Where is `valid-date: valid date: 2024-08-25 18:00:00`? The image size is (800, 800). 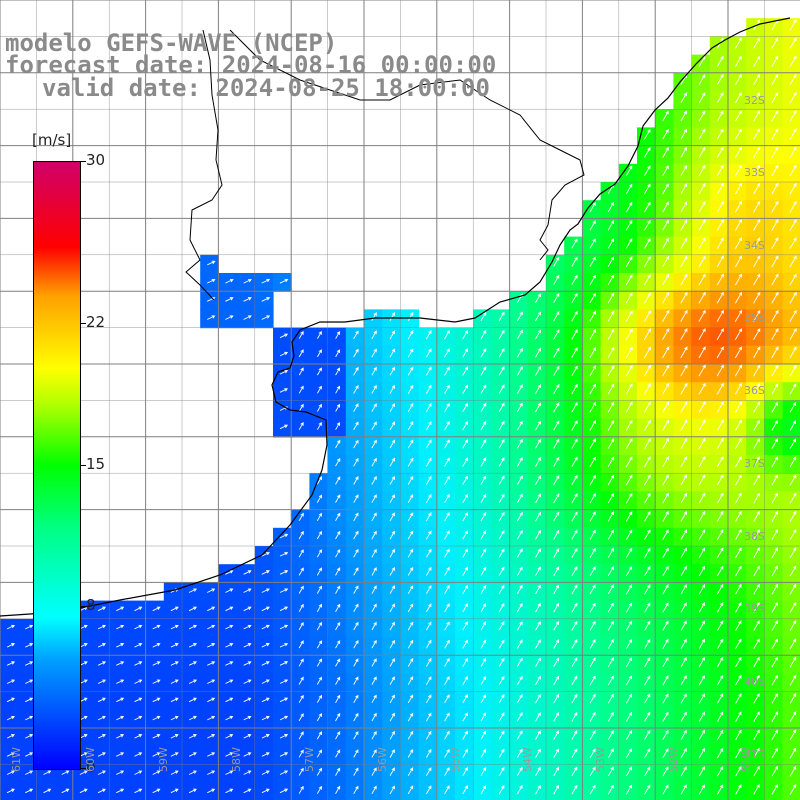 valid-date: valid date: 2024-08-25 18:00:00 is located at coordinates (266, 88).